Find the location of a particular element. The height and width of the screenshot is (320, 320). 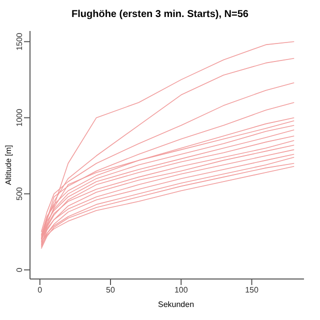

x-tick-label: 150 is located at coordinates (252, 290).